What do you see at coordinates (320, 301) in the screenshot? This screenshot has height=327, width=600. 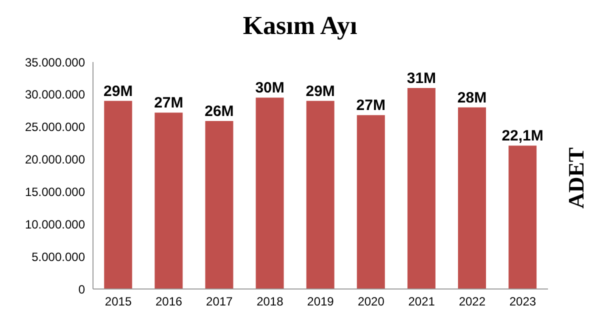 I see `x-tick-label: 2019` at bounding box center [320, 301].